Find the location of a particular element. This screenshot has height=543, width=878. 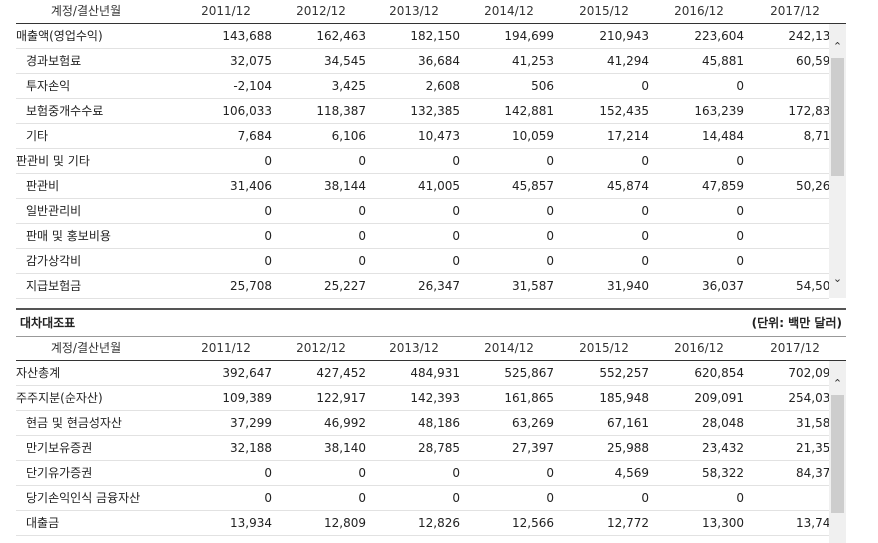

row-value: 552,257 is located at coordinates (624, 373).